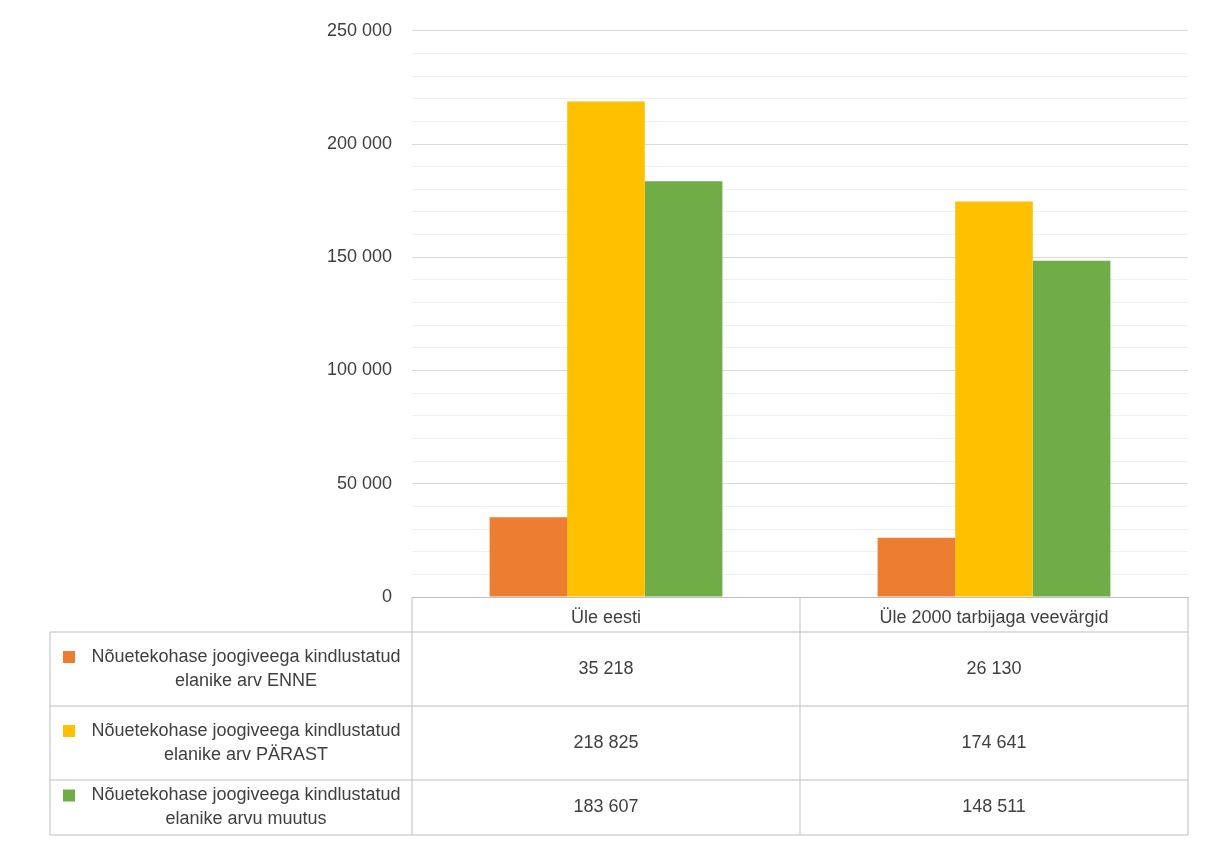 Image resolution: width=1213 pixels, height=841 pixels. What do you see at coordinates (359, 256) in the screenshot?
I see `y-tick-label: 150 000` at bounding box center [359, 256].